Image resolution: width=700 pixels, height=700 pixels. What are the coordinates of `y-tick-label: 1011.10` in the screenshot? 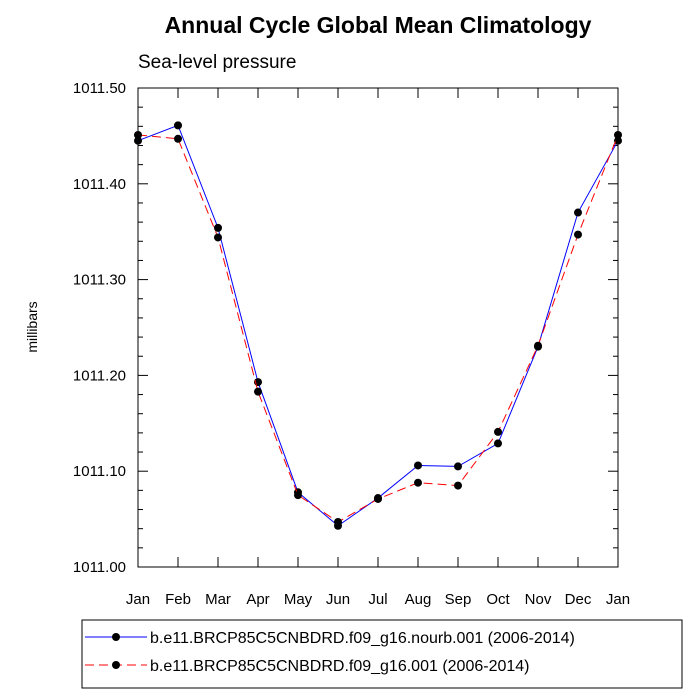 It's located at (99, 471).